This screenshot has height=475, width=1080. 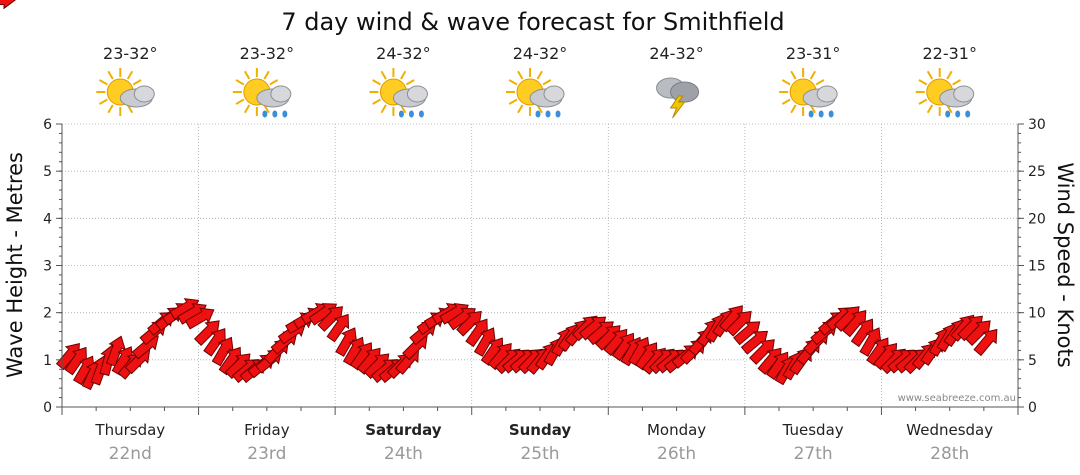 What do you see at coordinates (267, 430) in the screenshot?
I see `day-label-friday: Friday` at bounding box center [267, 430].